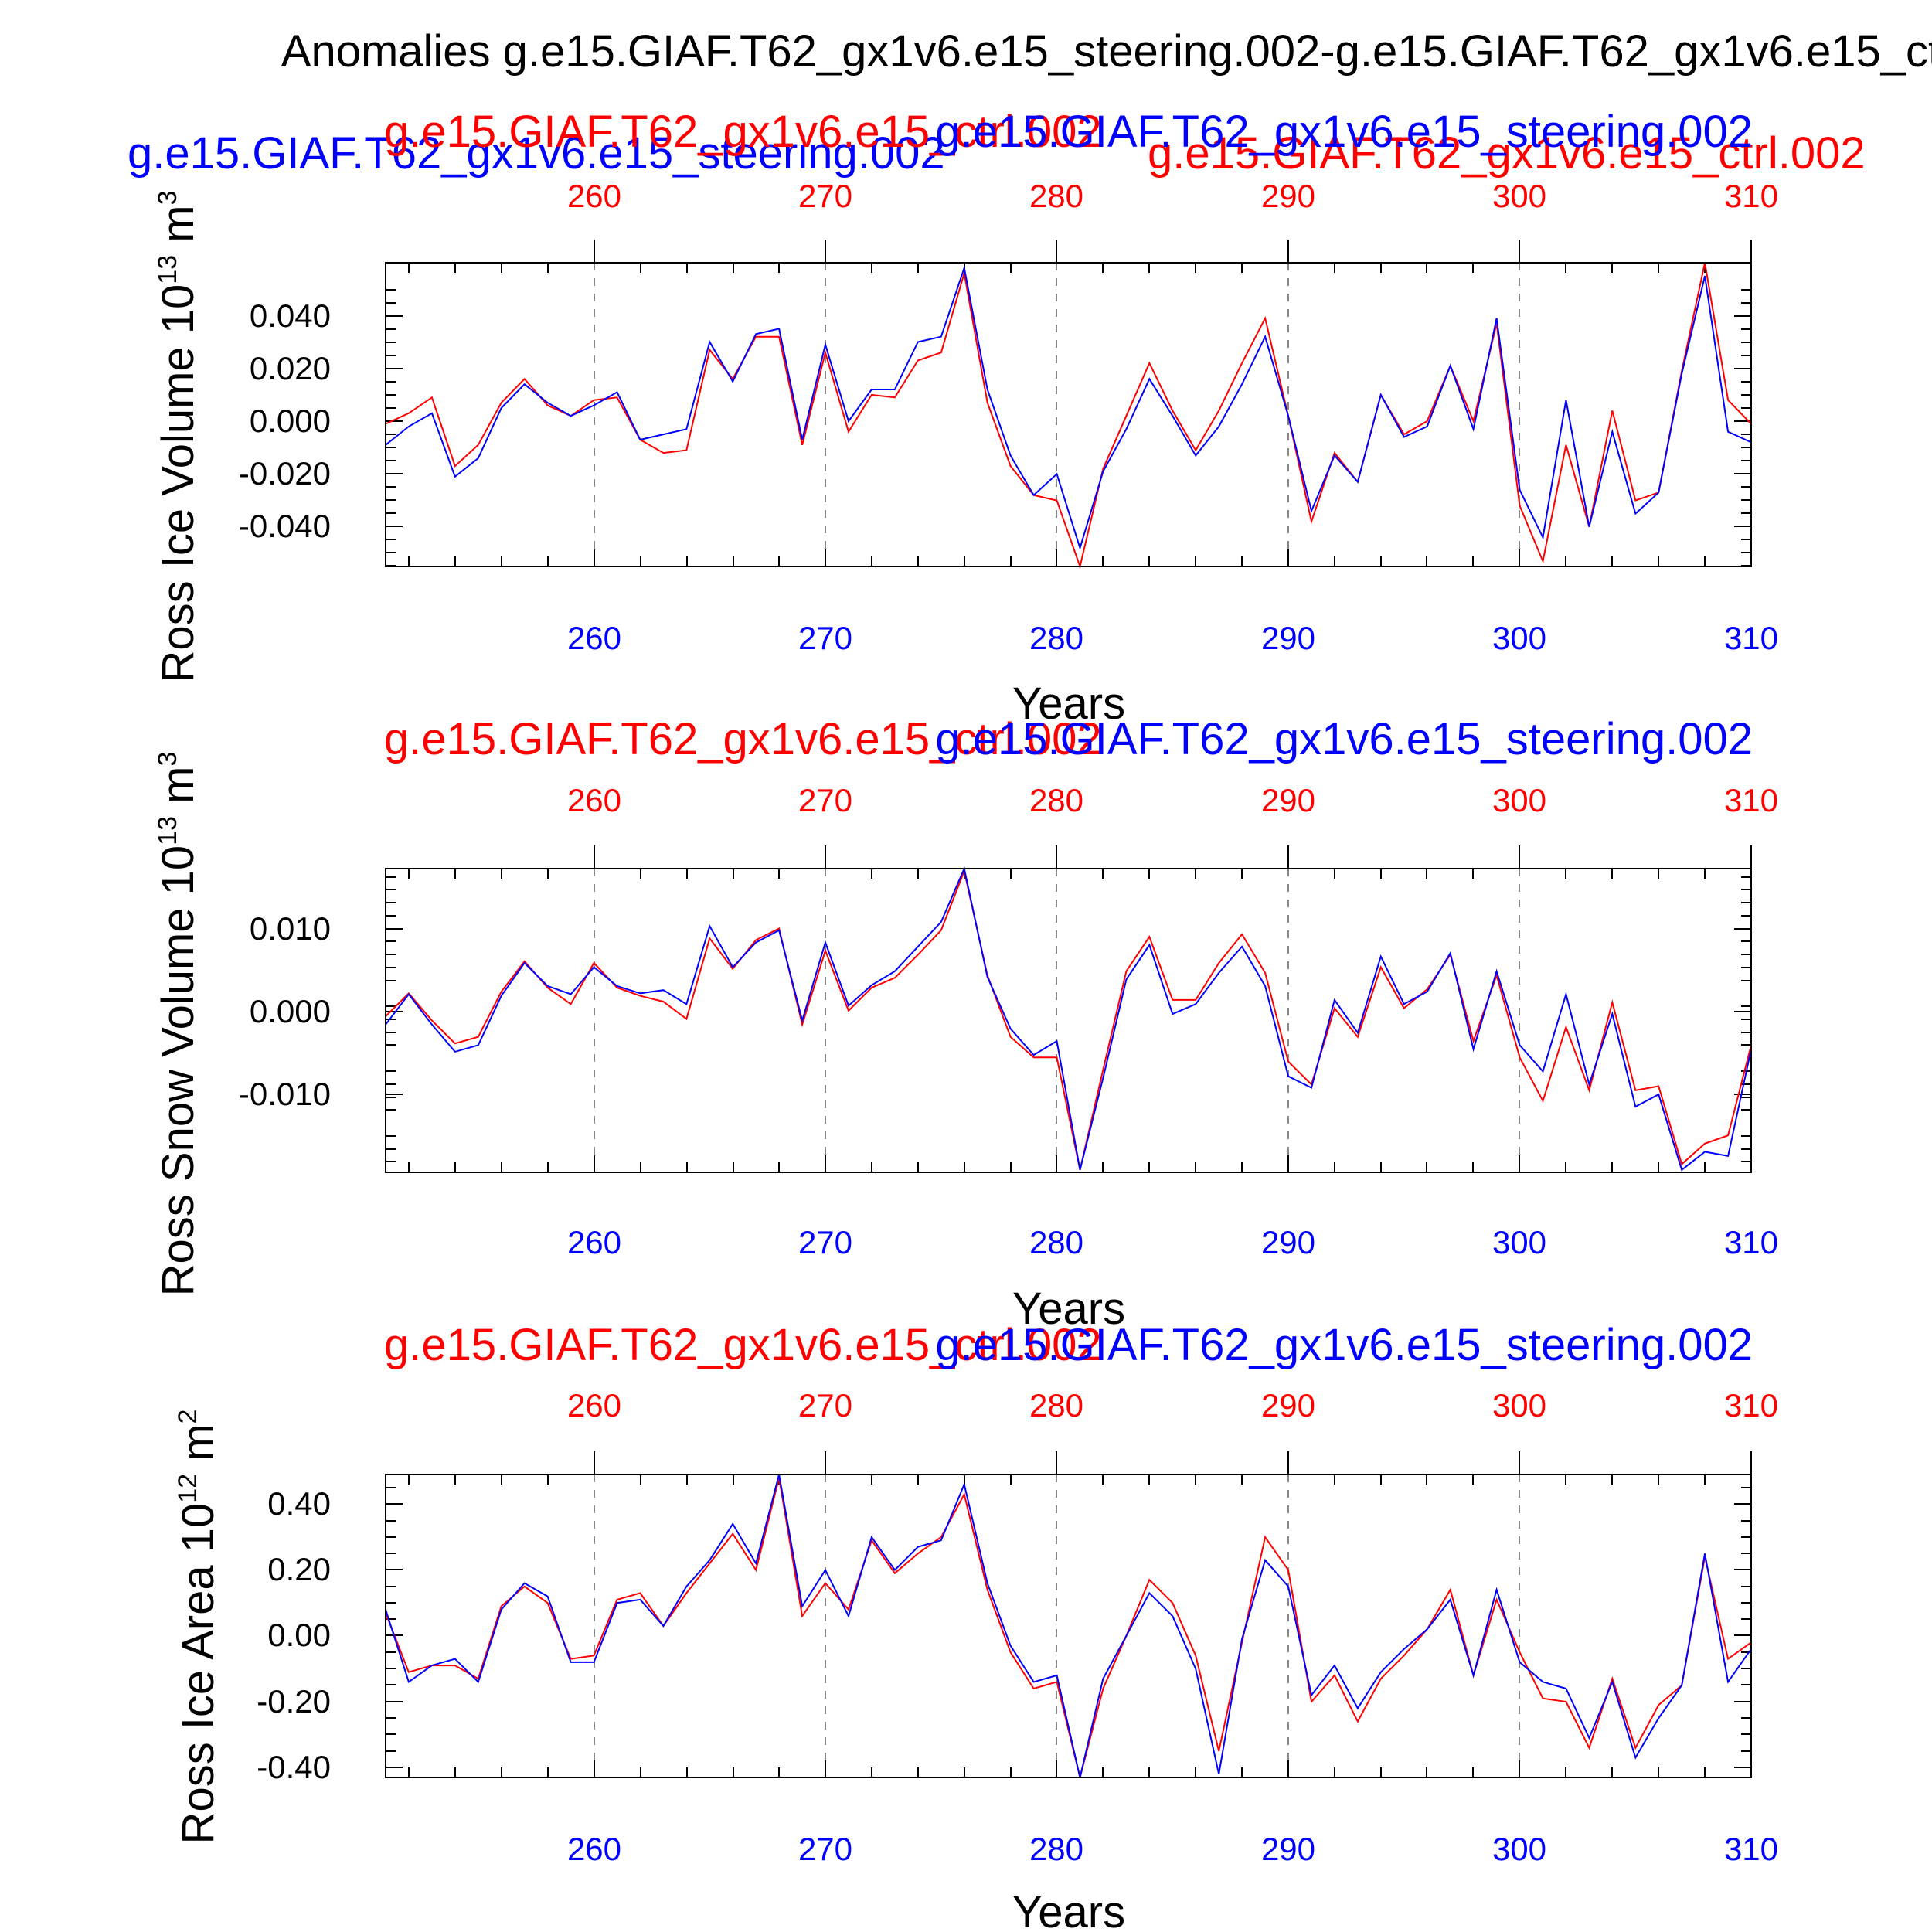 The image size is (1932, 1932). I want to click on panel-3-ytick-label: -0.20, so click(294, 1701).